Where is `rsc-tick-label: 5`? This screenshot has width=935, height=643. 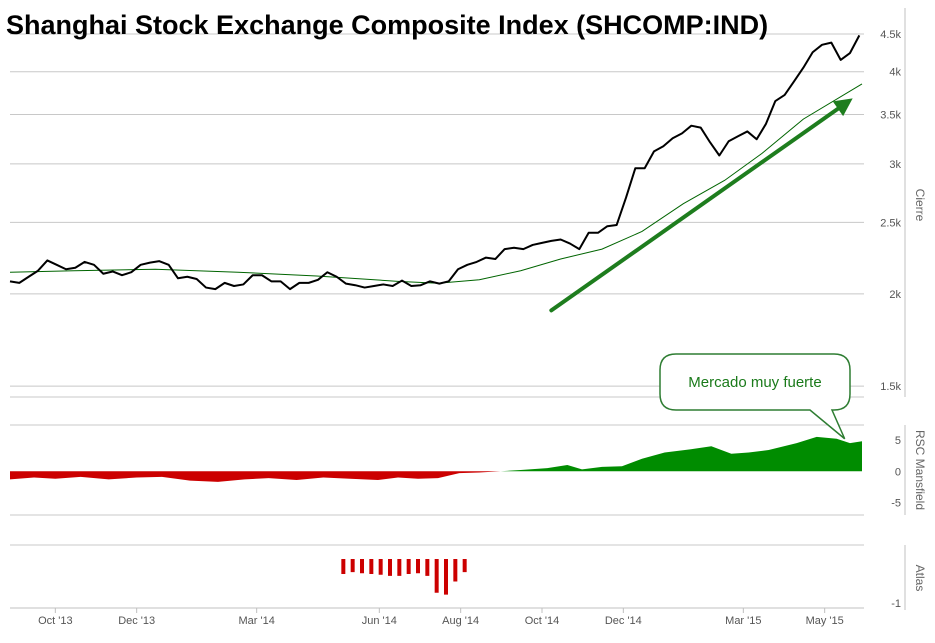
rsc-tick-label: 5 is located at coordinates (898, 441).